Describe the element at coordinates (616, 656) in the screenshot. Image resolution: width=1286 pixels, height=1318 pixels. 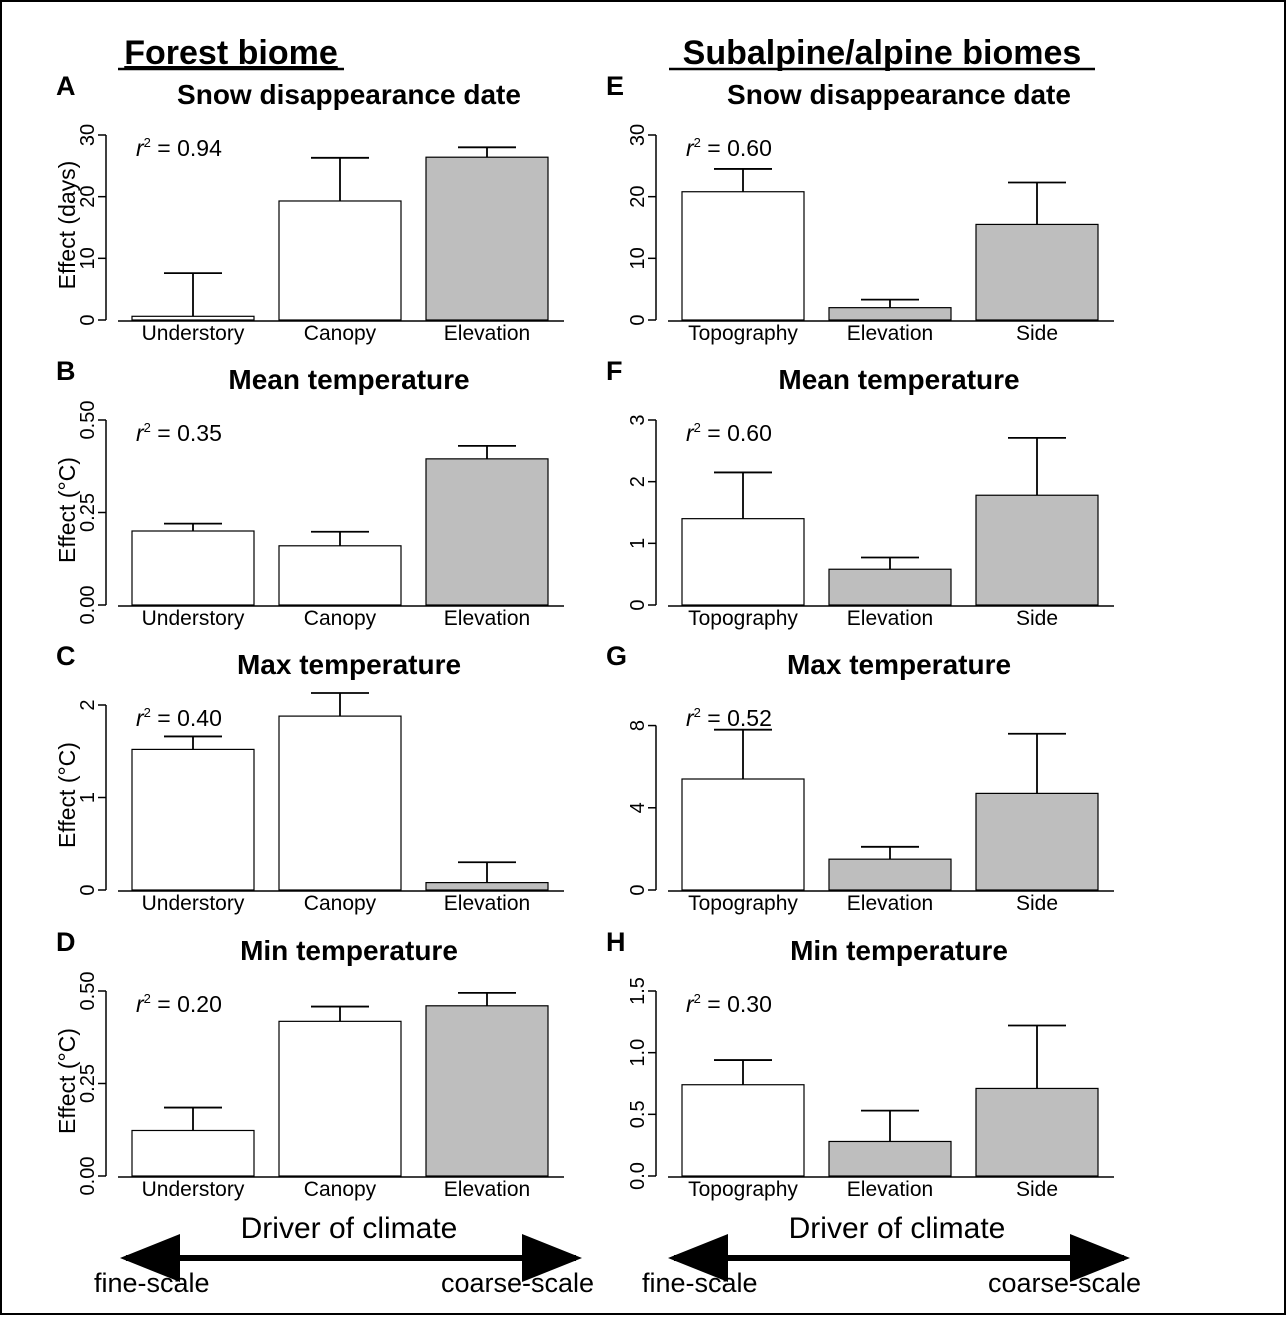
I see `panel-letter: G` at that location.